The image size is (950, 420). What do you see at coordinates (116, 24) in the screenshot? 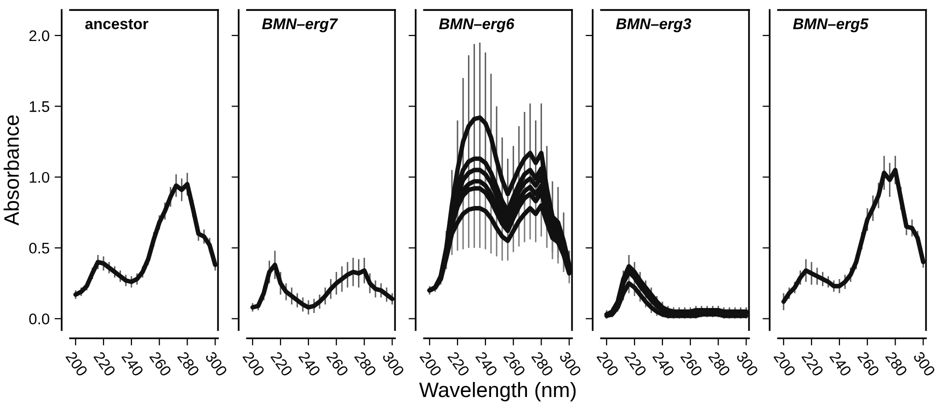
I see `chart-title: ancestor` at bounding box center [116, 24].